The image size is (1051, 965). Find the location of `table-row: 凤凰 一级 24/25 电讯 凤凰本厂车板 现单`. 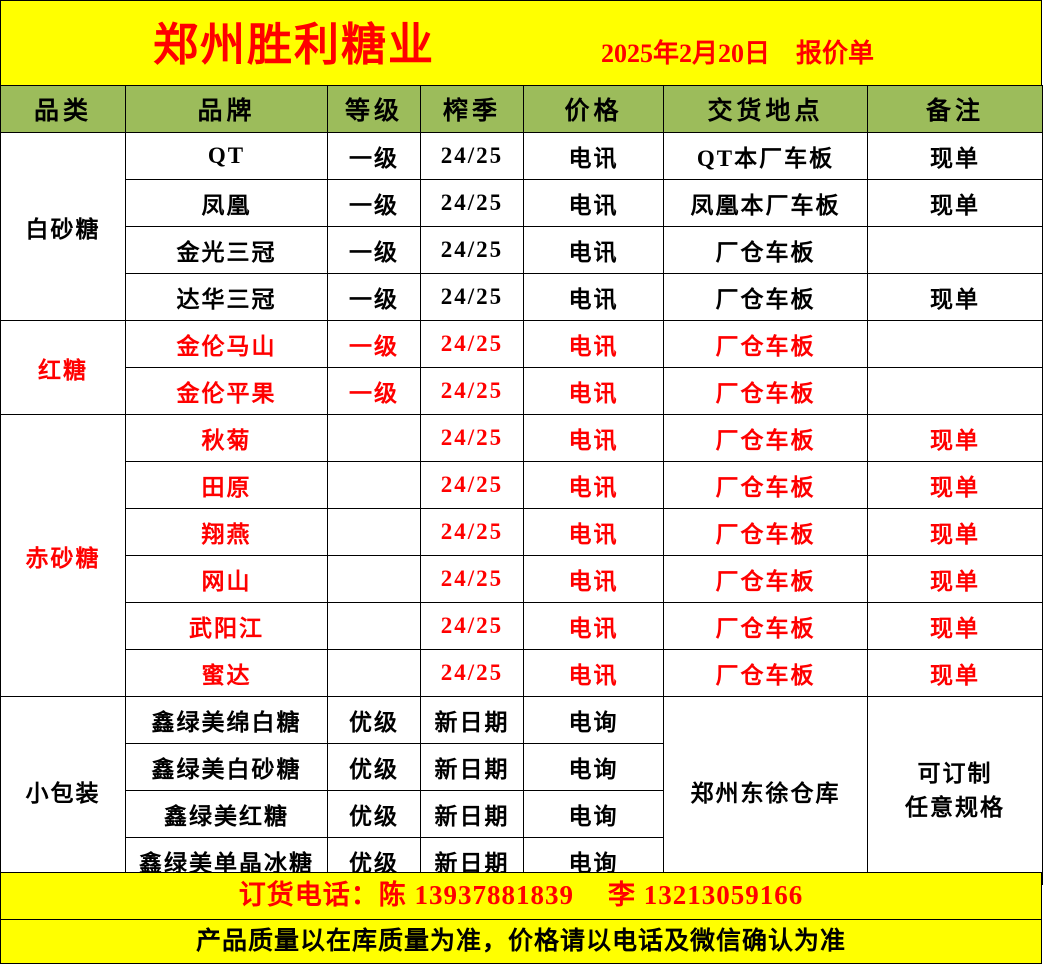

table-row: 凤凰 一级 24/25 电讯 凤凰本厂车板 现单 is located at coordinates (522, 203).